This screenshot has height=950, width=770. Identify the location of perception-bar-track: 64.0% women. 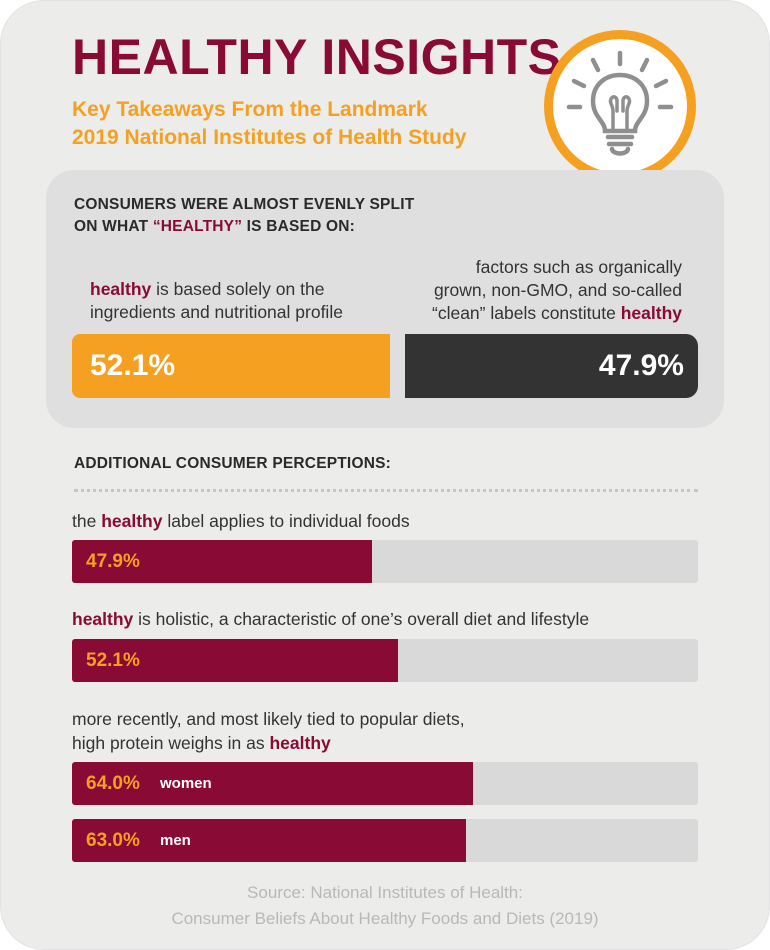
(385, 783).